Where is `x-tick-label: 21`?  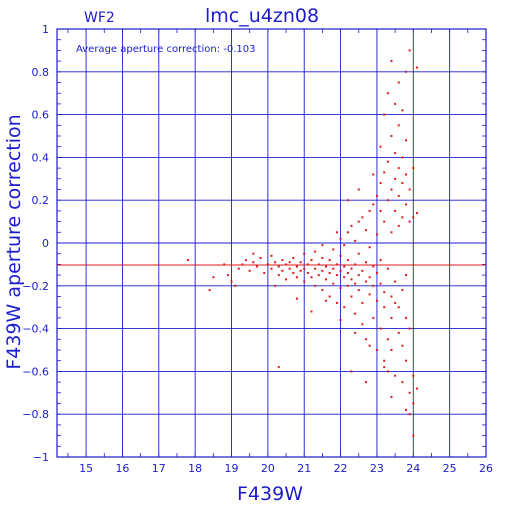
x-tick-label: 21 is located at coordinates (304, 468).